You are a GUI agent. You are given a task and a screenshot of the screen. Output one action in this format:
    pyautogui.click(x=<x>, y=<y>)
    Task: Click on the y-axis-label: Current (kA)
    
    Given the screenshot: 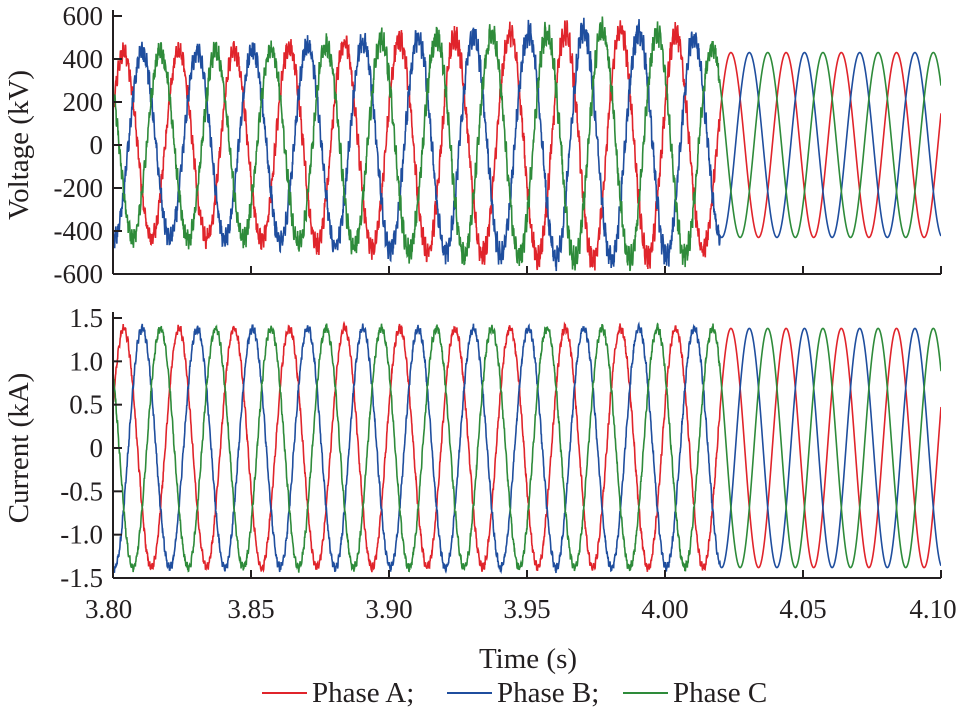 What is the action you would take?
    pyautogui.click(x=19, y=448)
    